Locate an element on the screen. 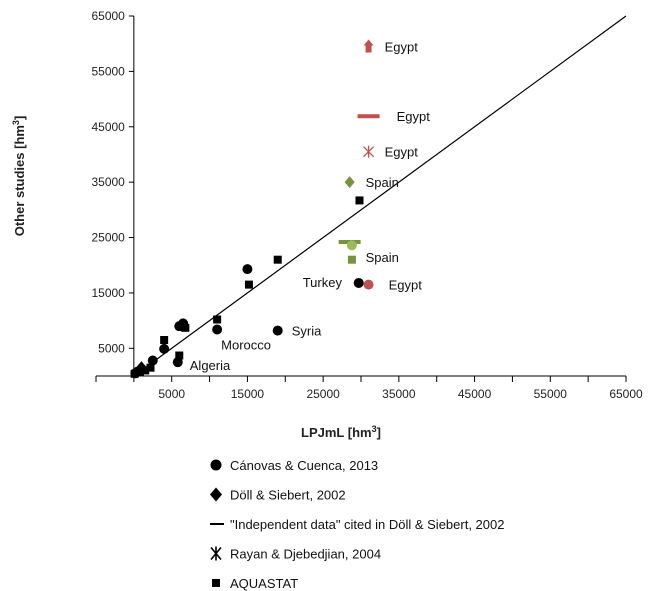 The height and width of the screenshot is (591, 650). point-annotation: Syria is located at coordinates (307, 331).